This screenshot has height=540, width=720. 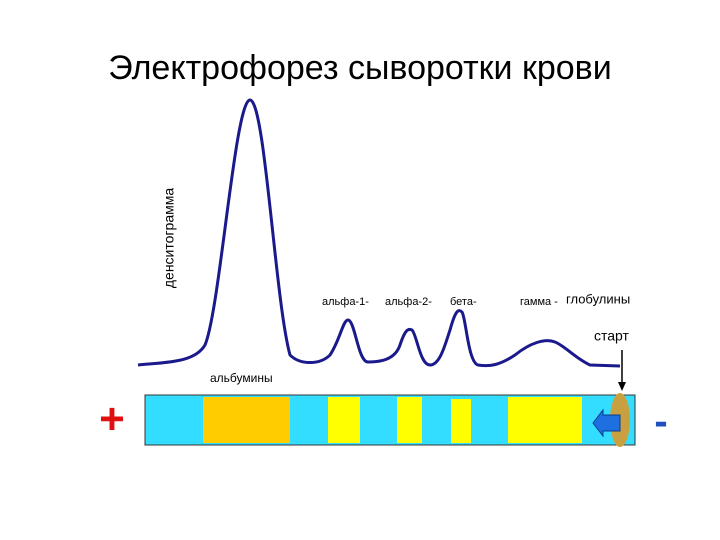 What do you see at coordinates (463, 302) in the screenshot?
I see `peak-label: бета-` at bounding box center [463, 302].